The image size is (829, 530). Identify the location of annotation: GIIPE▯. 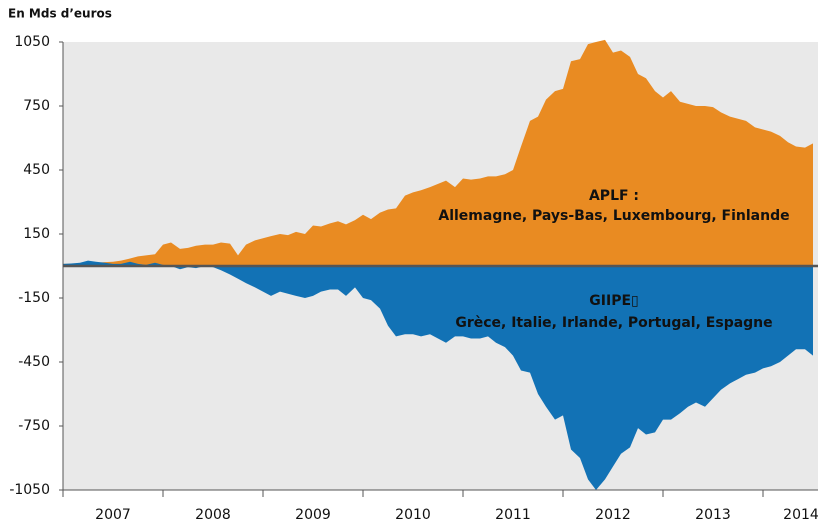
(613, 301).